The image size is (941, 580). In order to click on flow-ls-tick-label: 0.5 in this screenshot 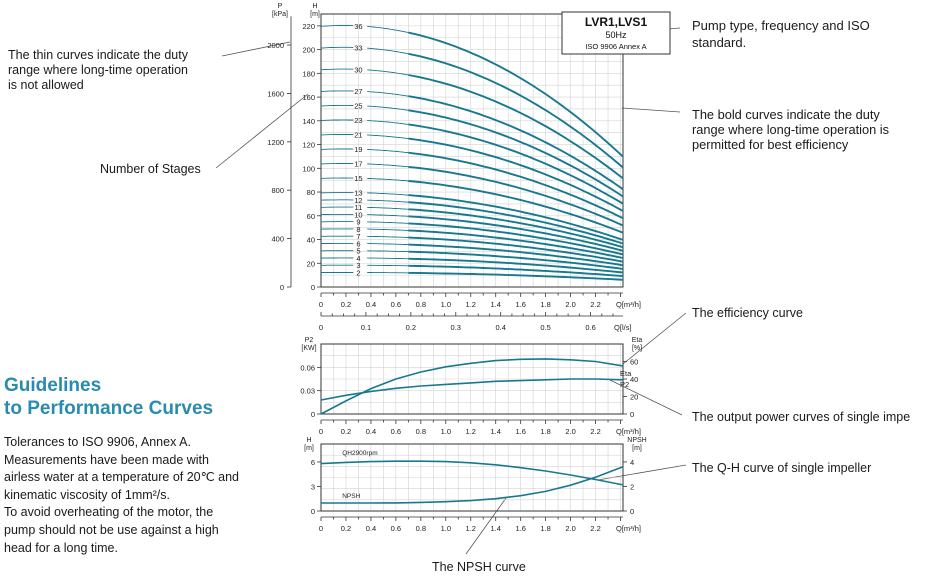, I will do `click(545, 327)`.